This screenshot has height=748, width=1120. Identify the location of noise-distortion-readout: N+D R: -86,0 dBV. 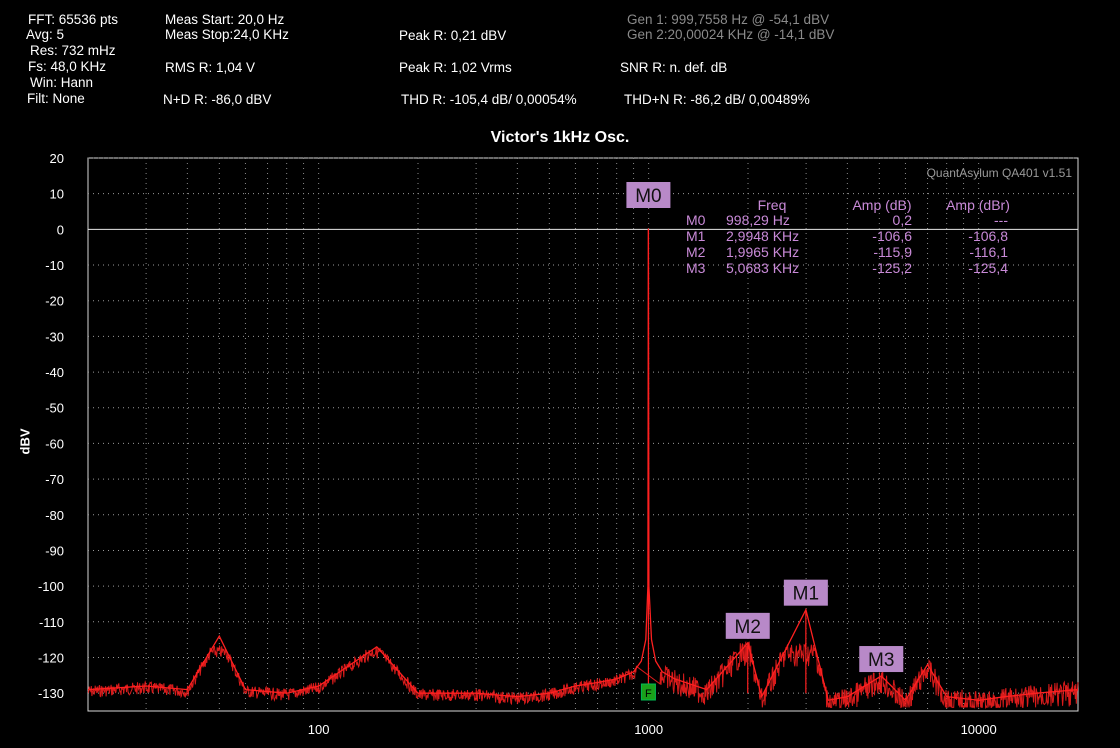
(217, 99).